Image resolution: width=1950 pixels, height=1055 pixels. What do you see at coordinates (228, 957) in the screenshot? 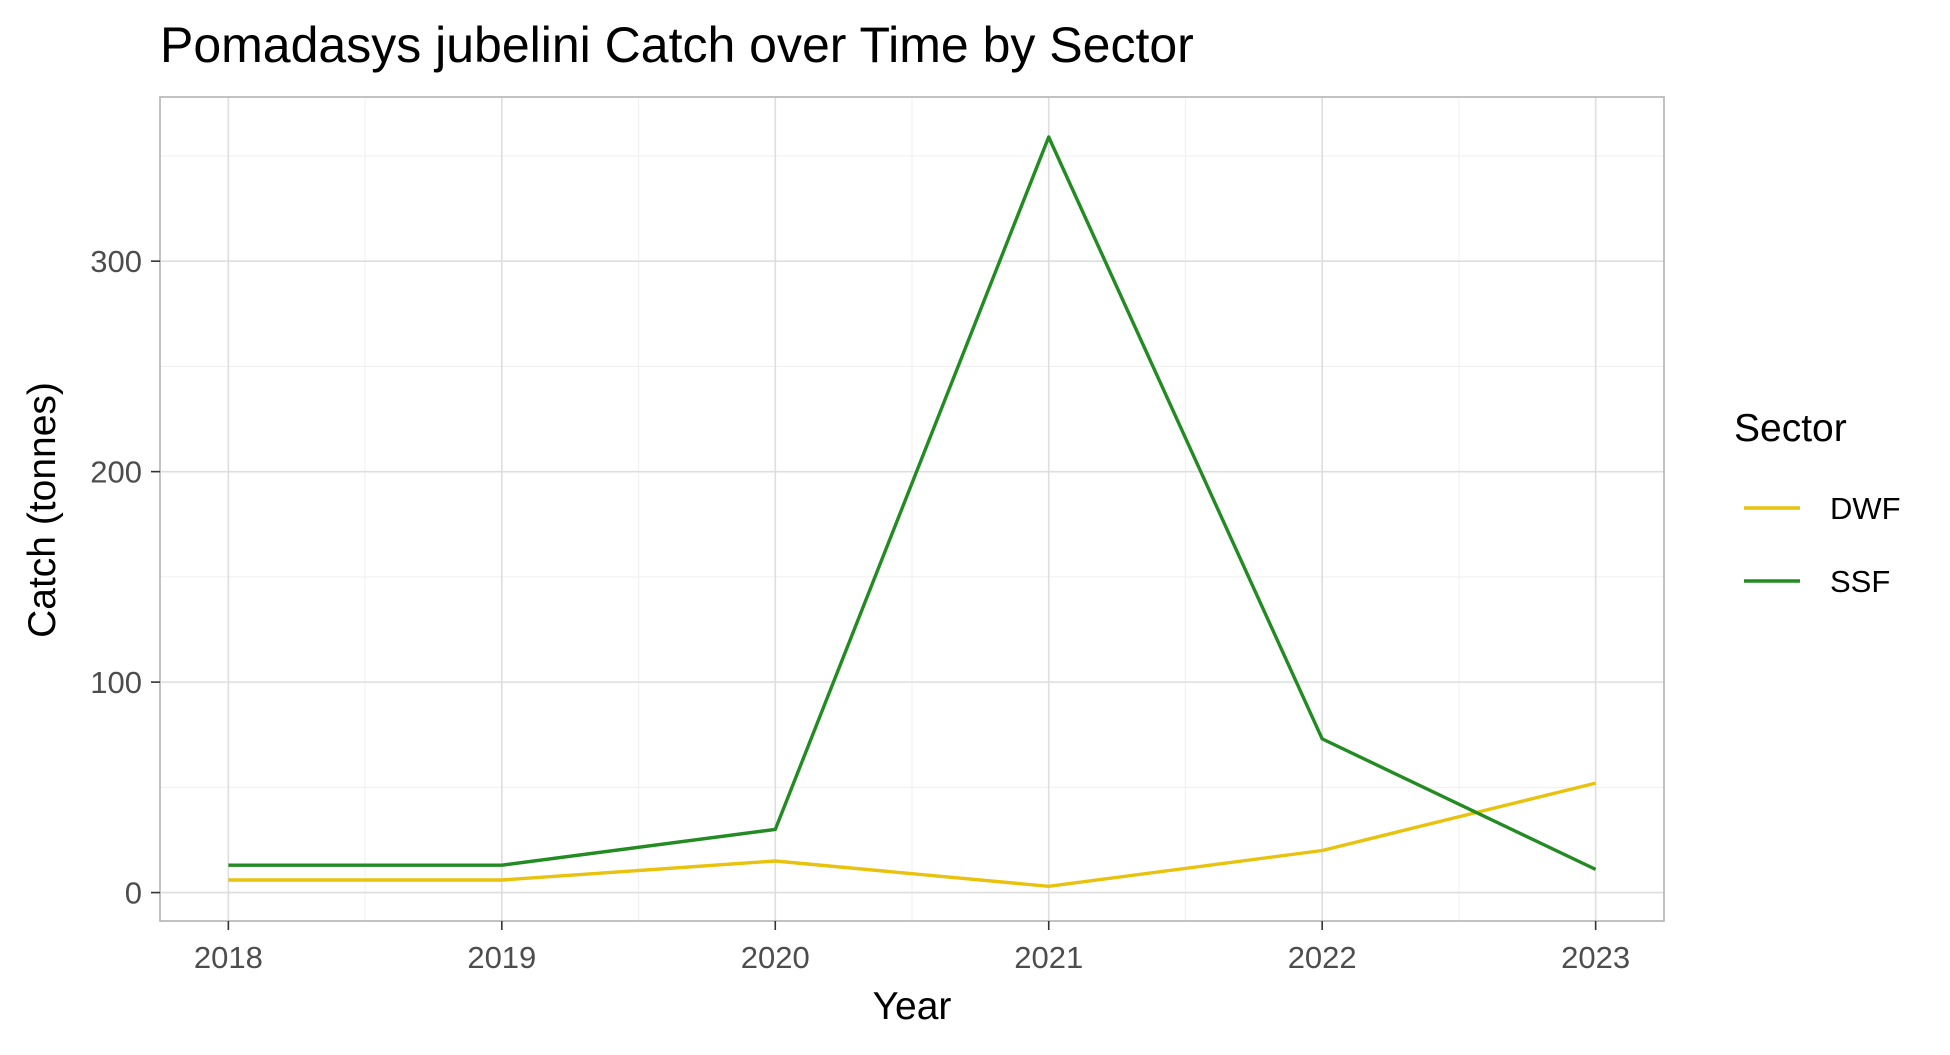
I see `x-tick-label: 2018` at bounding box center [228, 957].